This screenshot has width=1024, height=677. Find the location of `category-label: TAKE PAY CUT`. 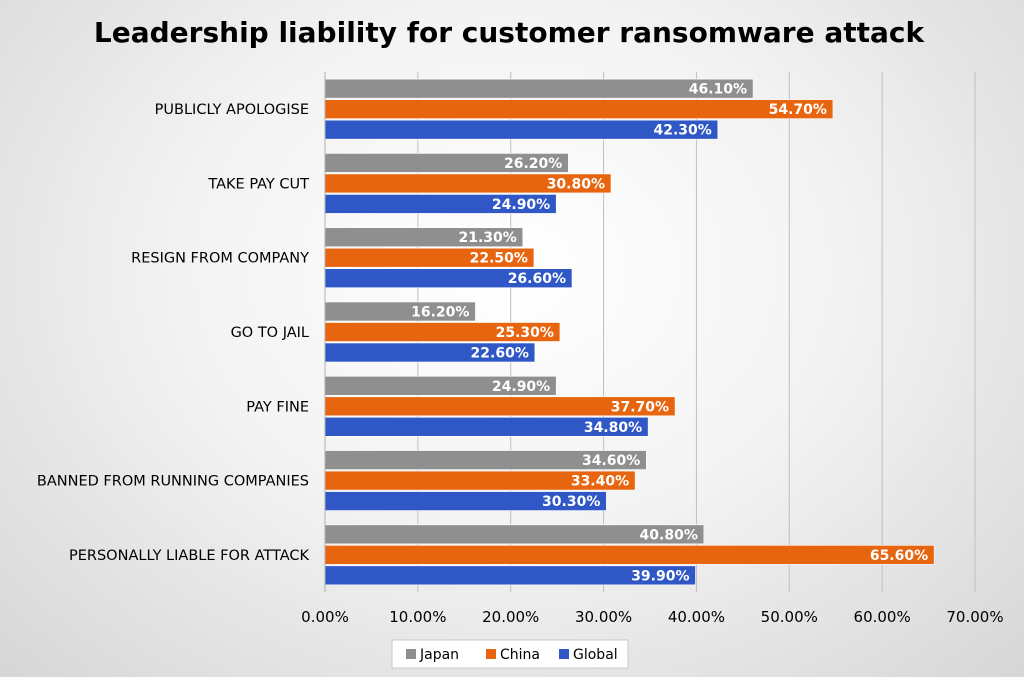

category-label: TAKE PAY CUT is located at coordinates (258, 184).